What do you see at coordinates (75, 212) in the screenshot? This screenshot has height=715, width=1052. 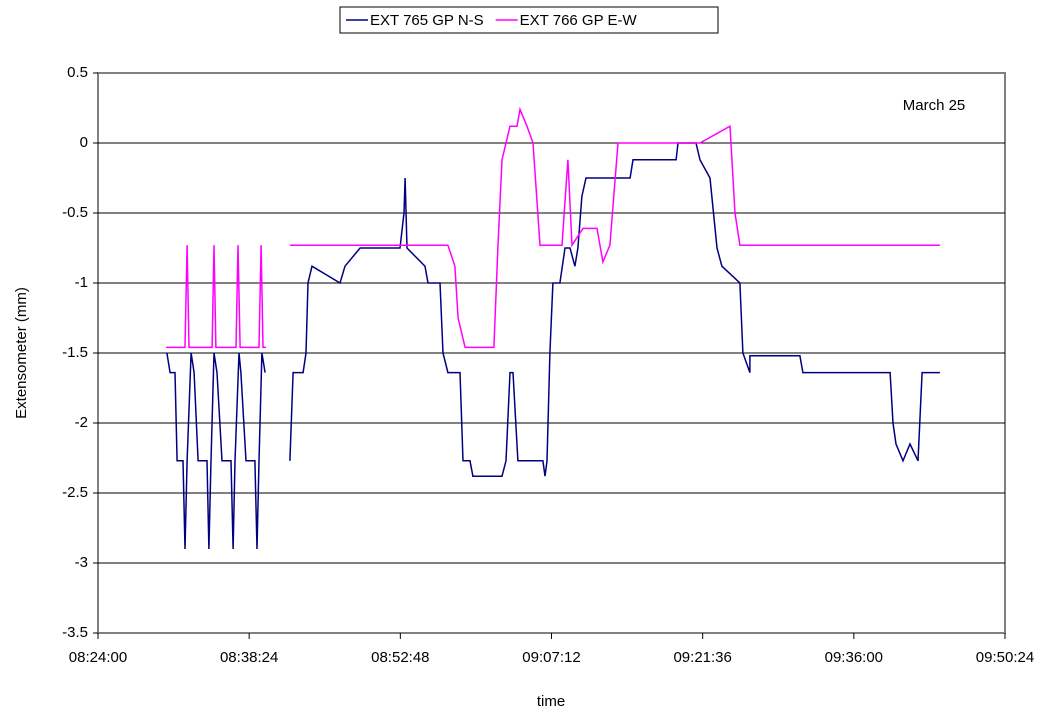 I see `y-tick-label: -0.5` at bounding box center [75, 212].